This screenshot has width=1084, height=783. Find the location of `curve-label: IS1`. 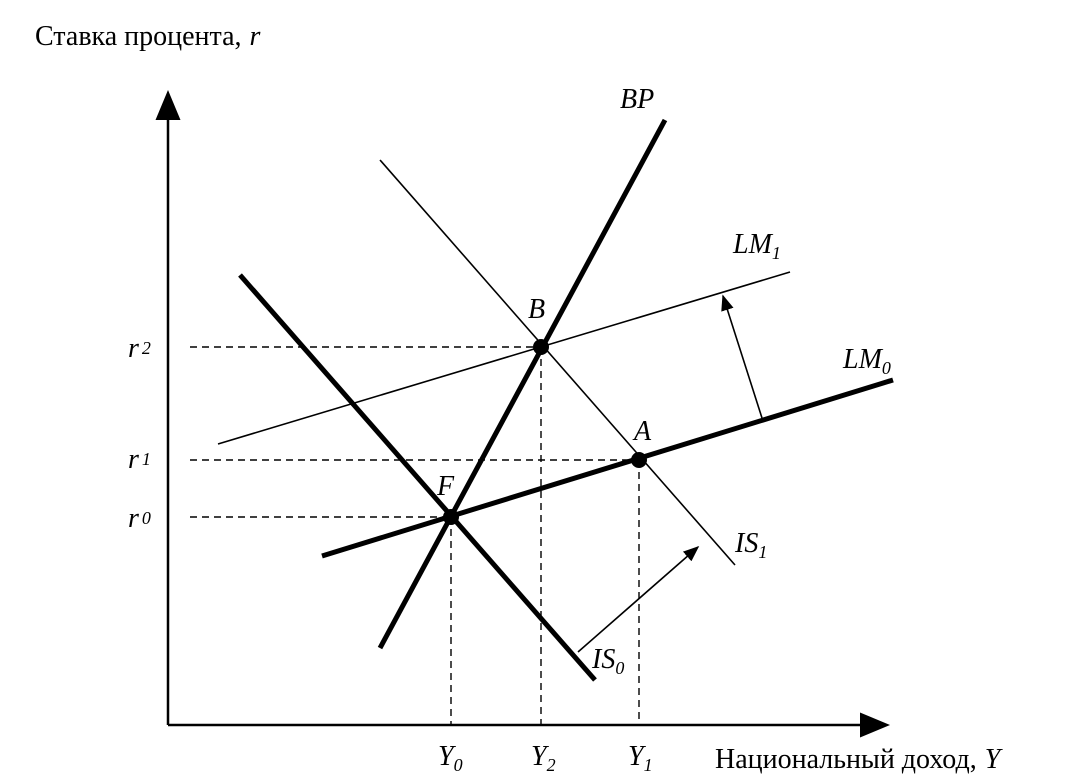

curve-label: IS1 is located at coordinates (750, 545).